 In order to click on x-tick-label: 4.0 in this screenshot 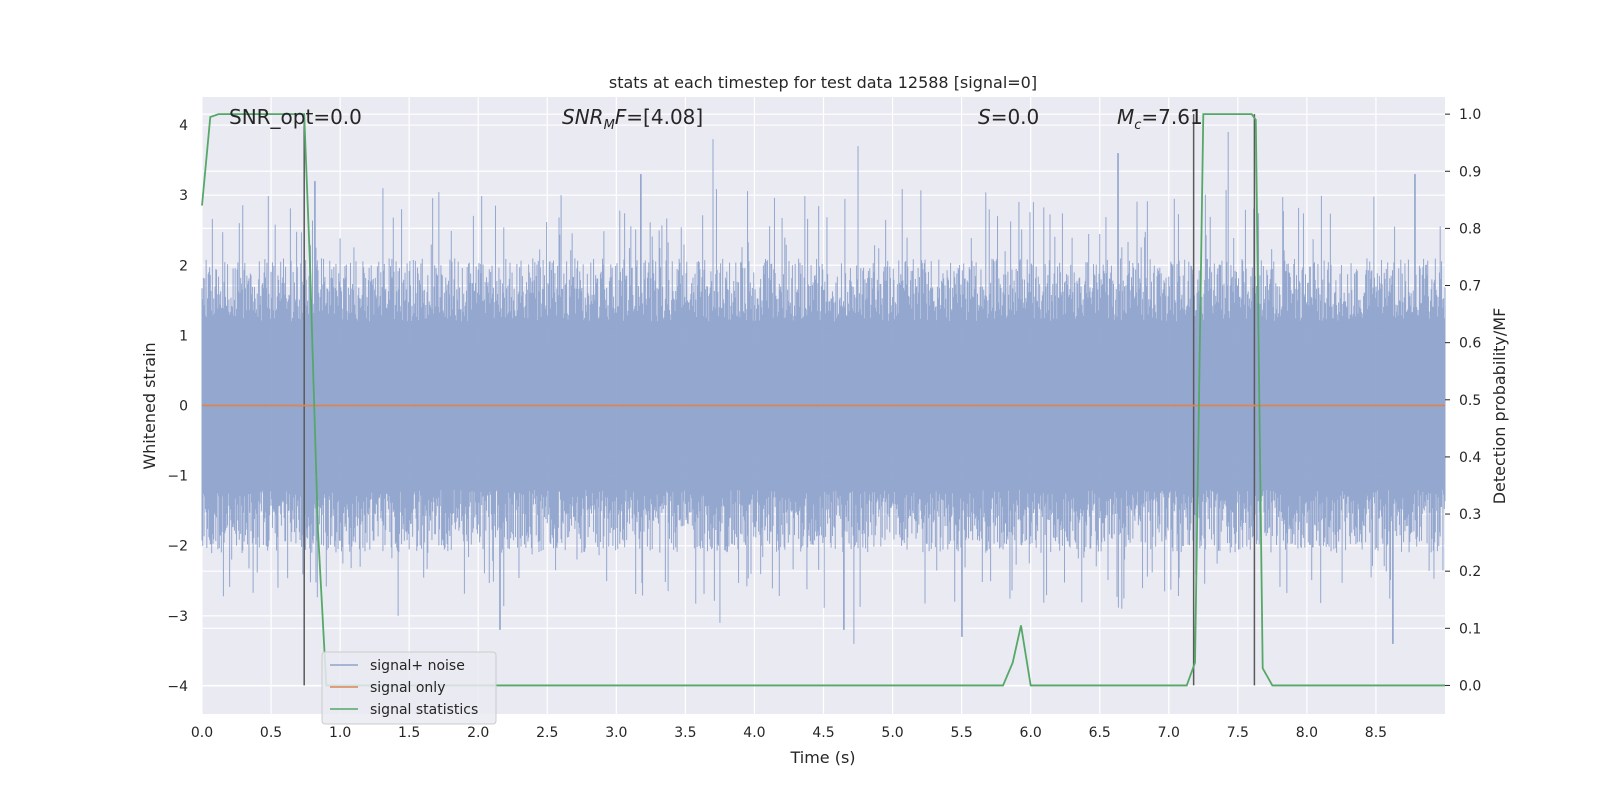, I will do `click(754, 733)`.